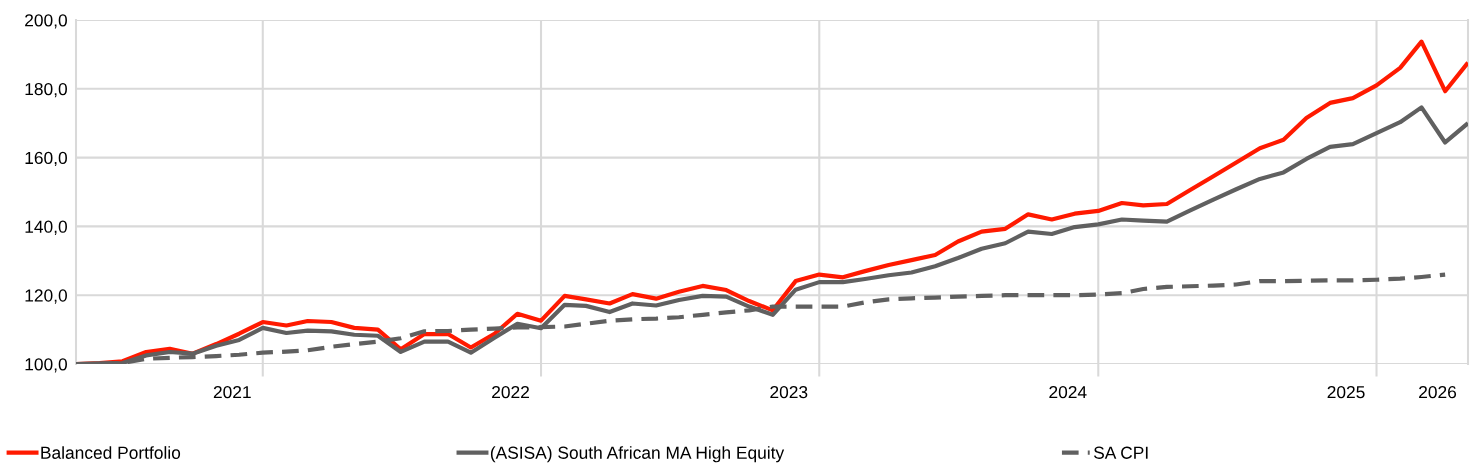  I want to click on x-tick-label: 2024, so click(1068, 392).